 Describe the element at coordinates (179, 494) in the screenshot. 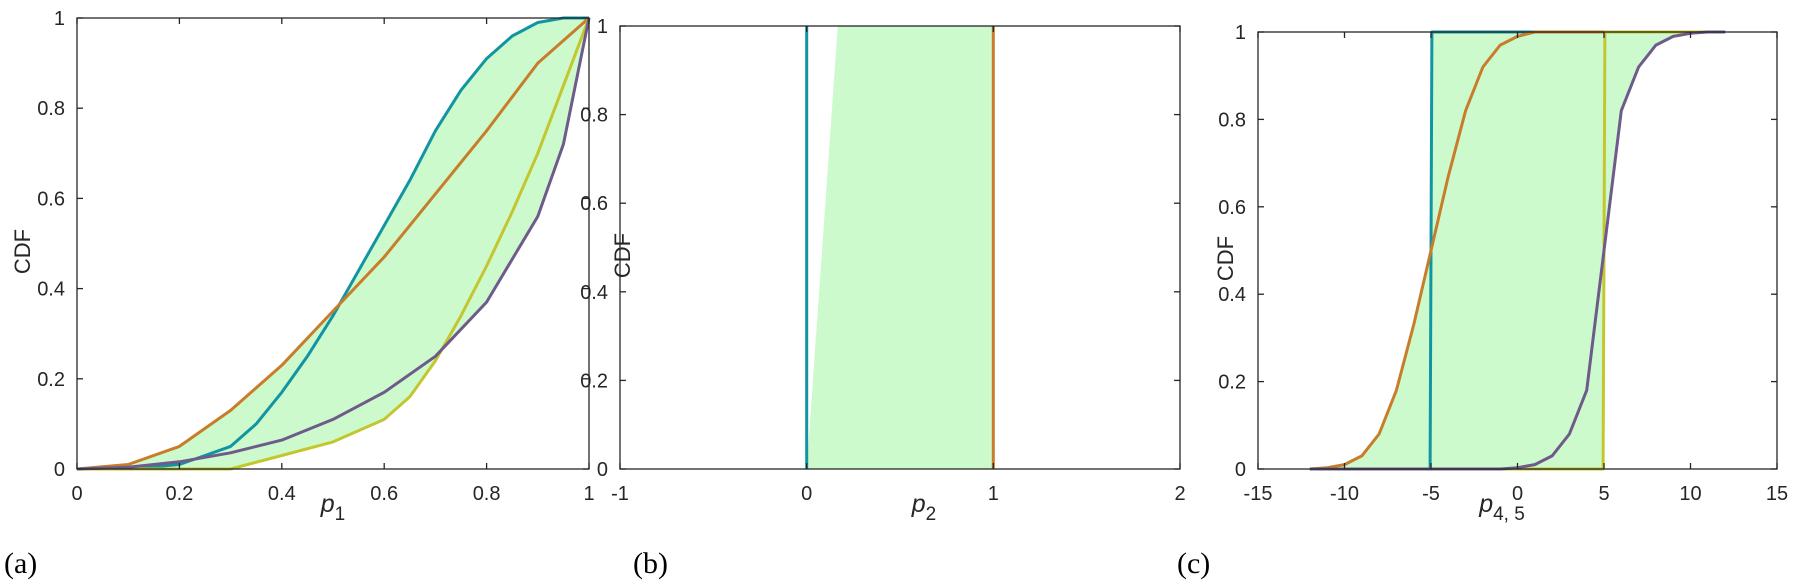

I see `x-tick-label: 0.2` at that location.